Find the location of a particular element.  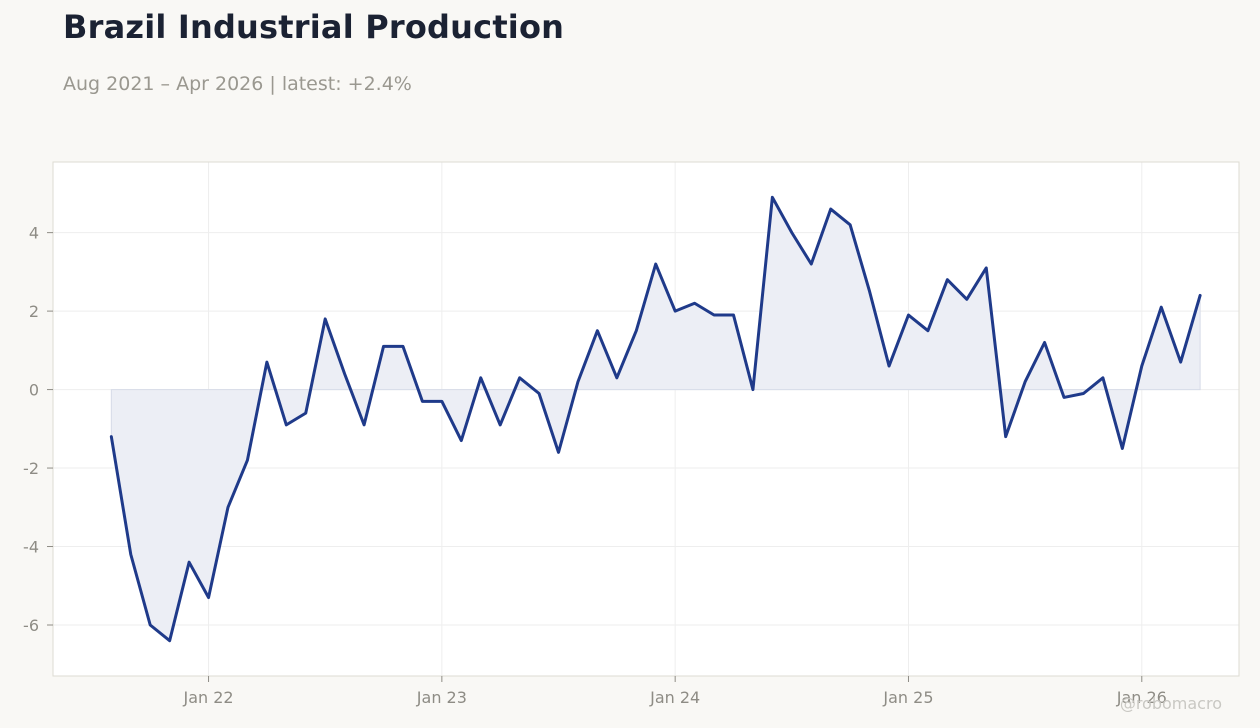

chart-title: Brazil Industrial Production is located at coordinates (314, 27).